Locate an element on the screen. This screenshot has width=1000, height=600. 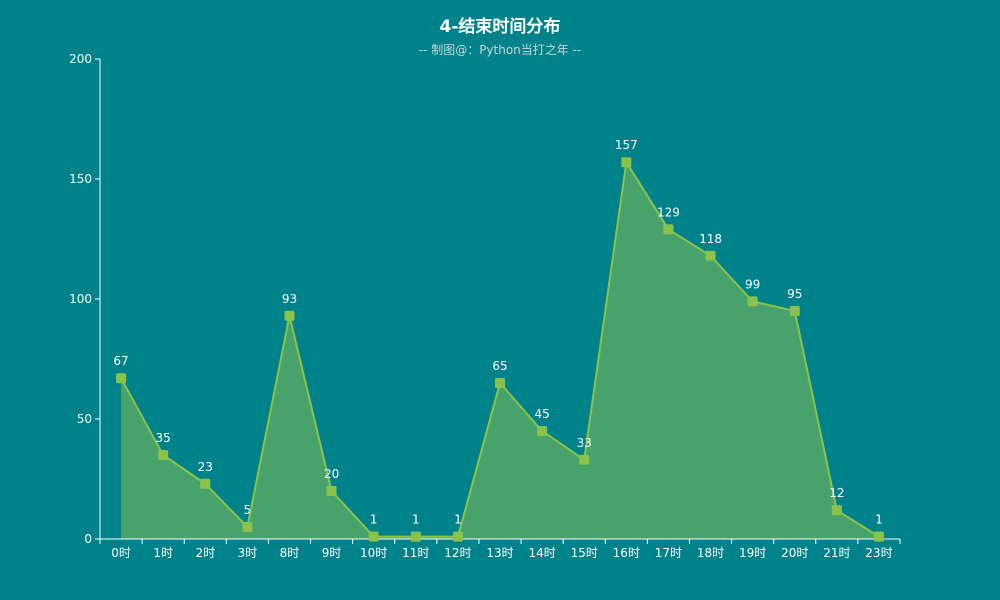
x-tick-label: 3时 is located at coordinates (248, 553).